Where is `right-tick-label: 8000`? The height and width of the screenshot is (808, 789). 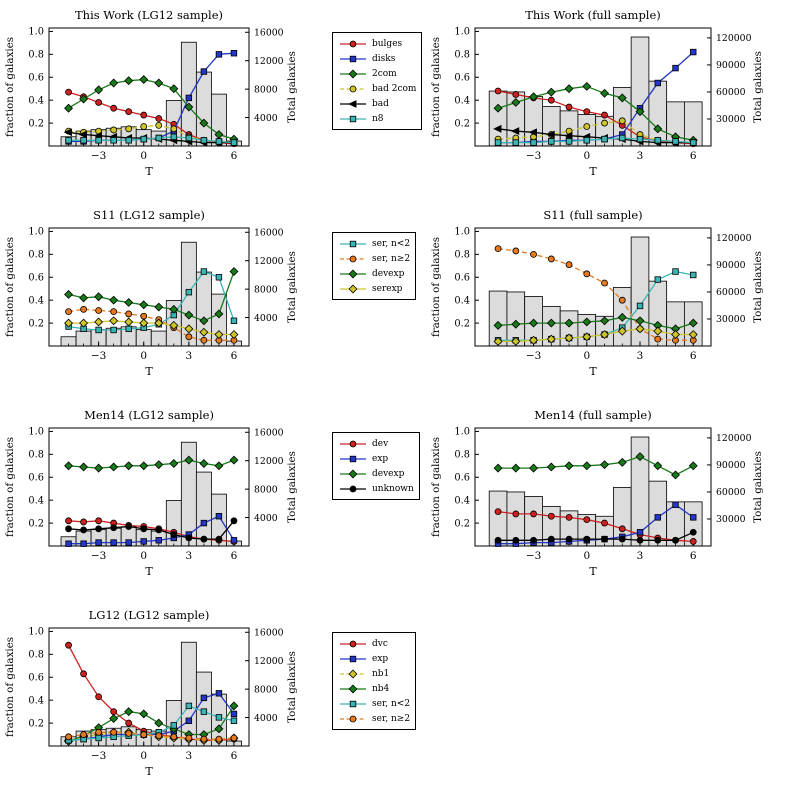 right-tick-label: 8000 is located at coordinates (266, 689).